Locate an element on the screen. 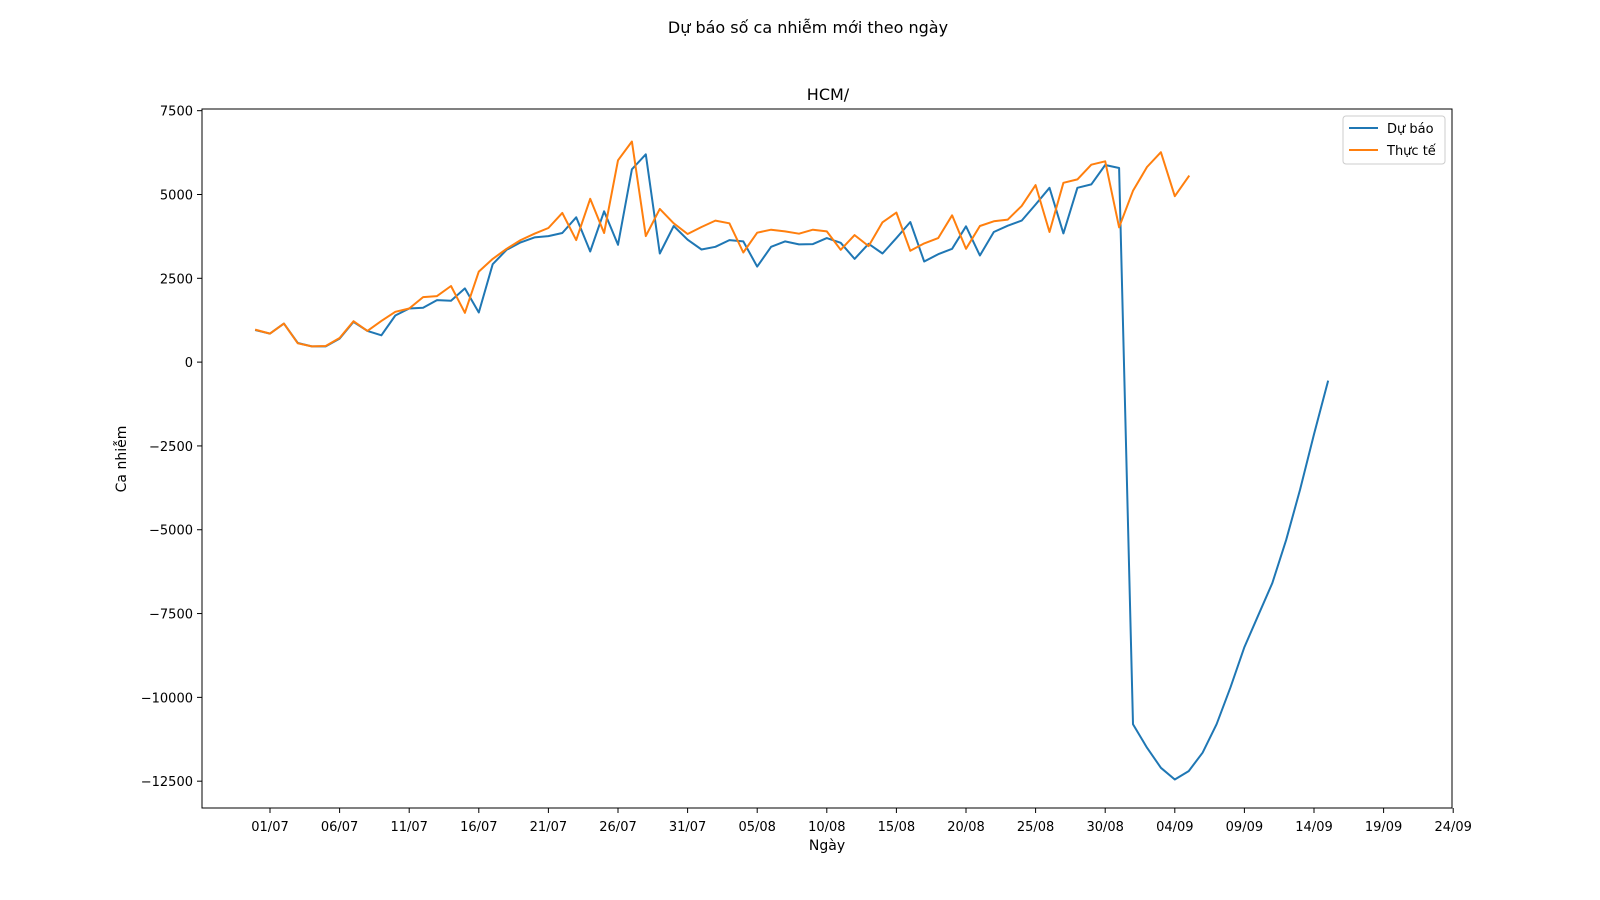  y-tick-label: −5000 is located at coordinates (171, 531).